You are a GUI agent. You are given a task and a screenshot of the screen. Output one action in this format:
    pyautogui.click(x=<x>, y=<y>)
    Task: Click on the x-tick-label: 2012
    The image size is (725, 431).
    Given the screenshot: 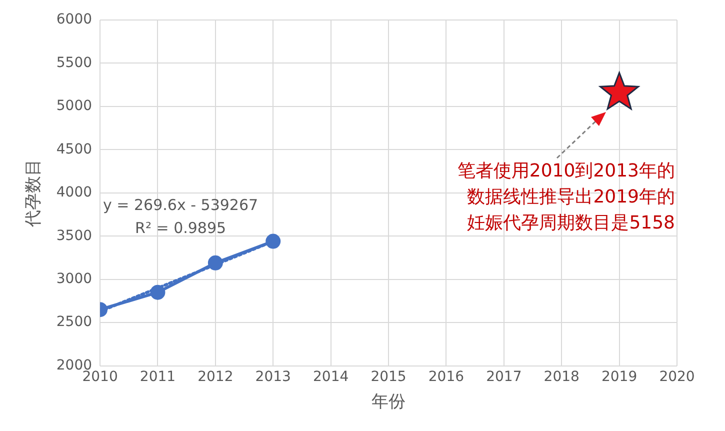 What is the action you would take?
    pyautogui.click(x=216, y=376)
    